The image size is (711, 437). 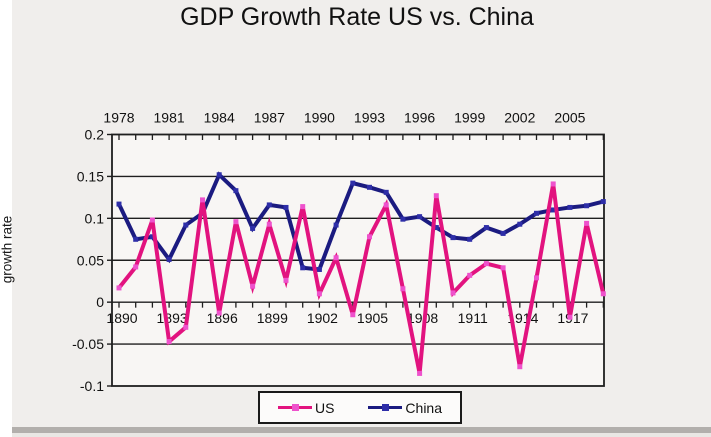 I want to click on us-line-swatch, so click(x=294, y=407).